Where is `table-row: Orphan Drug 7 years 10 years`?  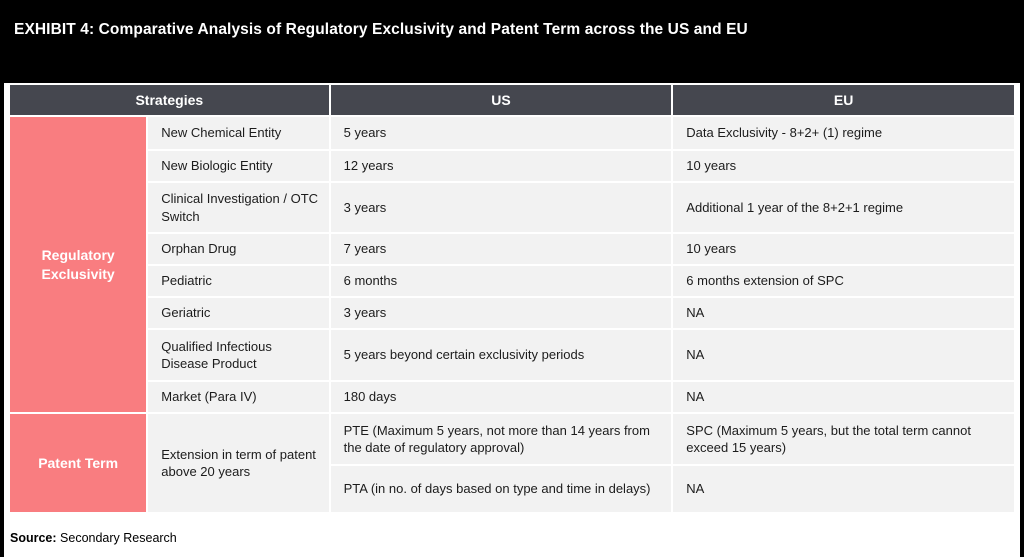
table-row: Orphan Drug 7 years 10 years is located at coordinates (512, 249).